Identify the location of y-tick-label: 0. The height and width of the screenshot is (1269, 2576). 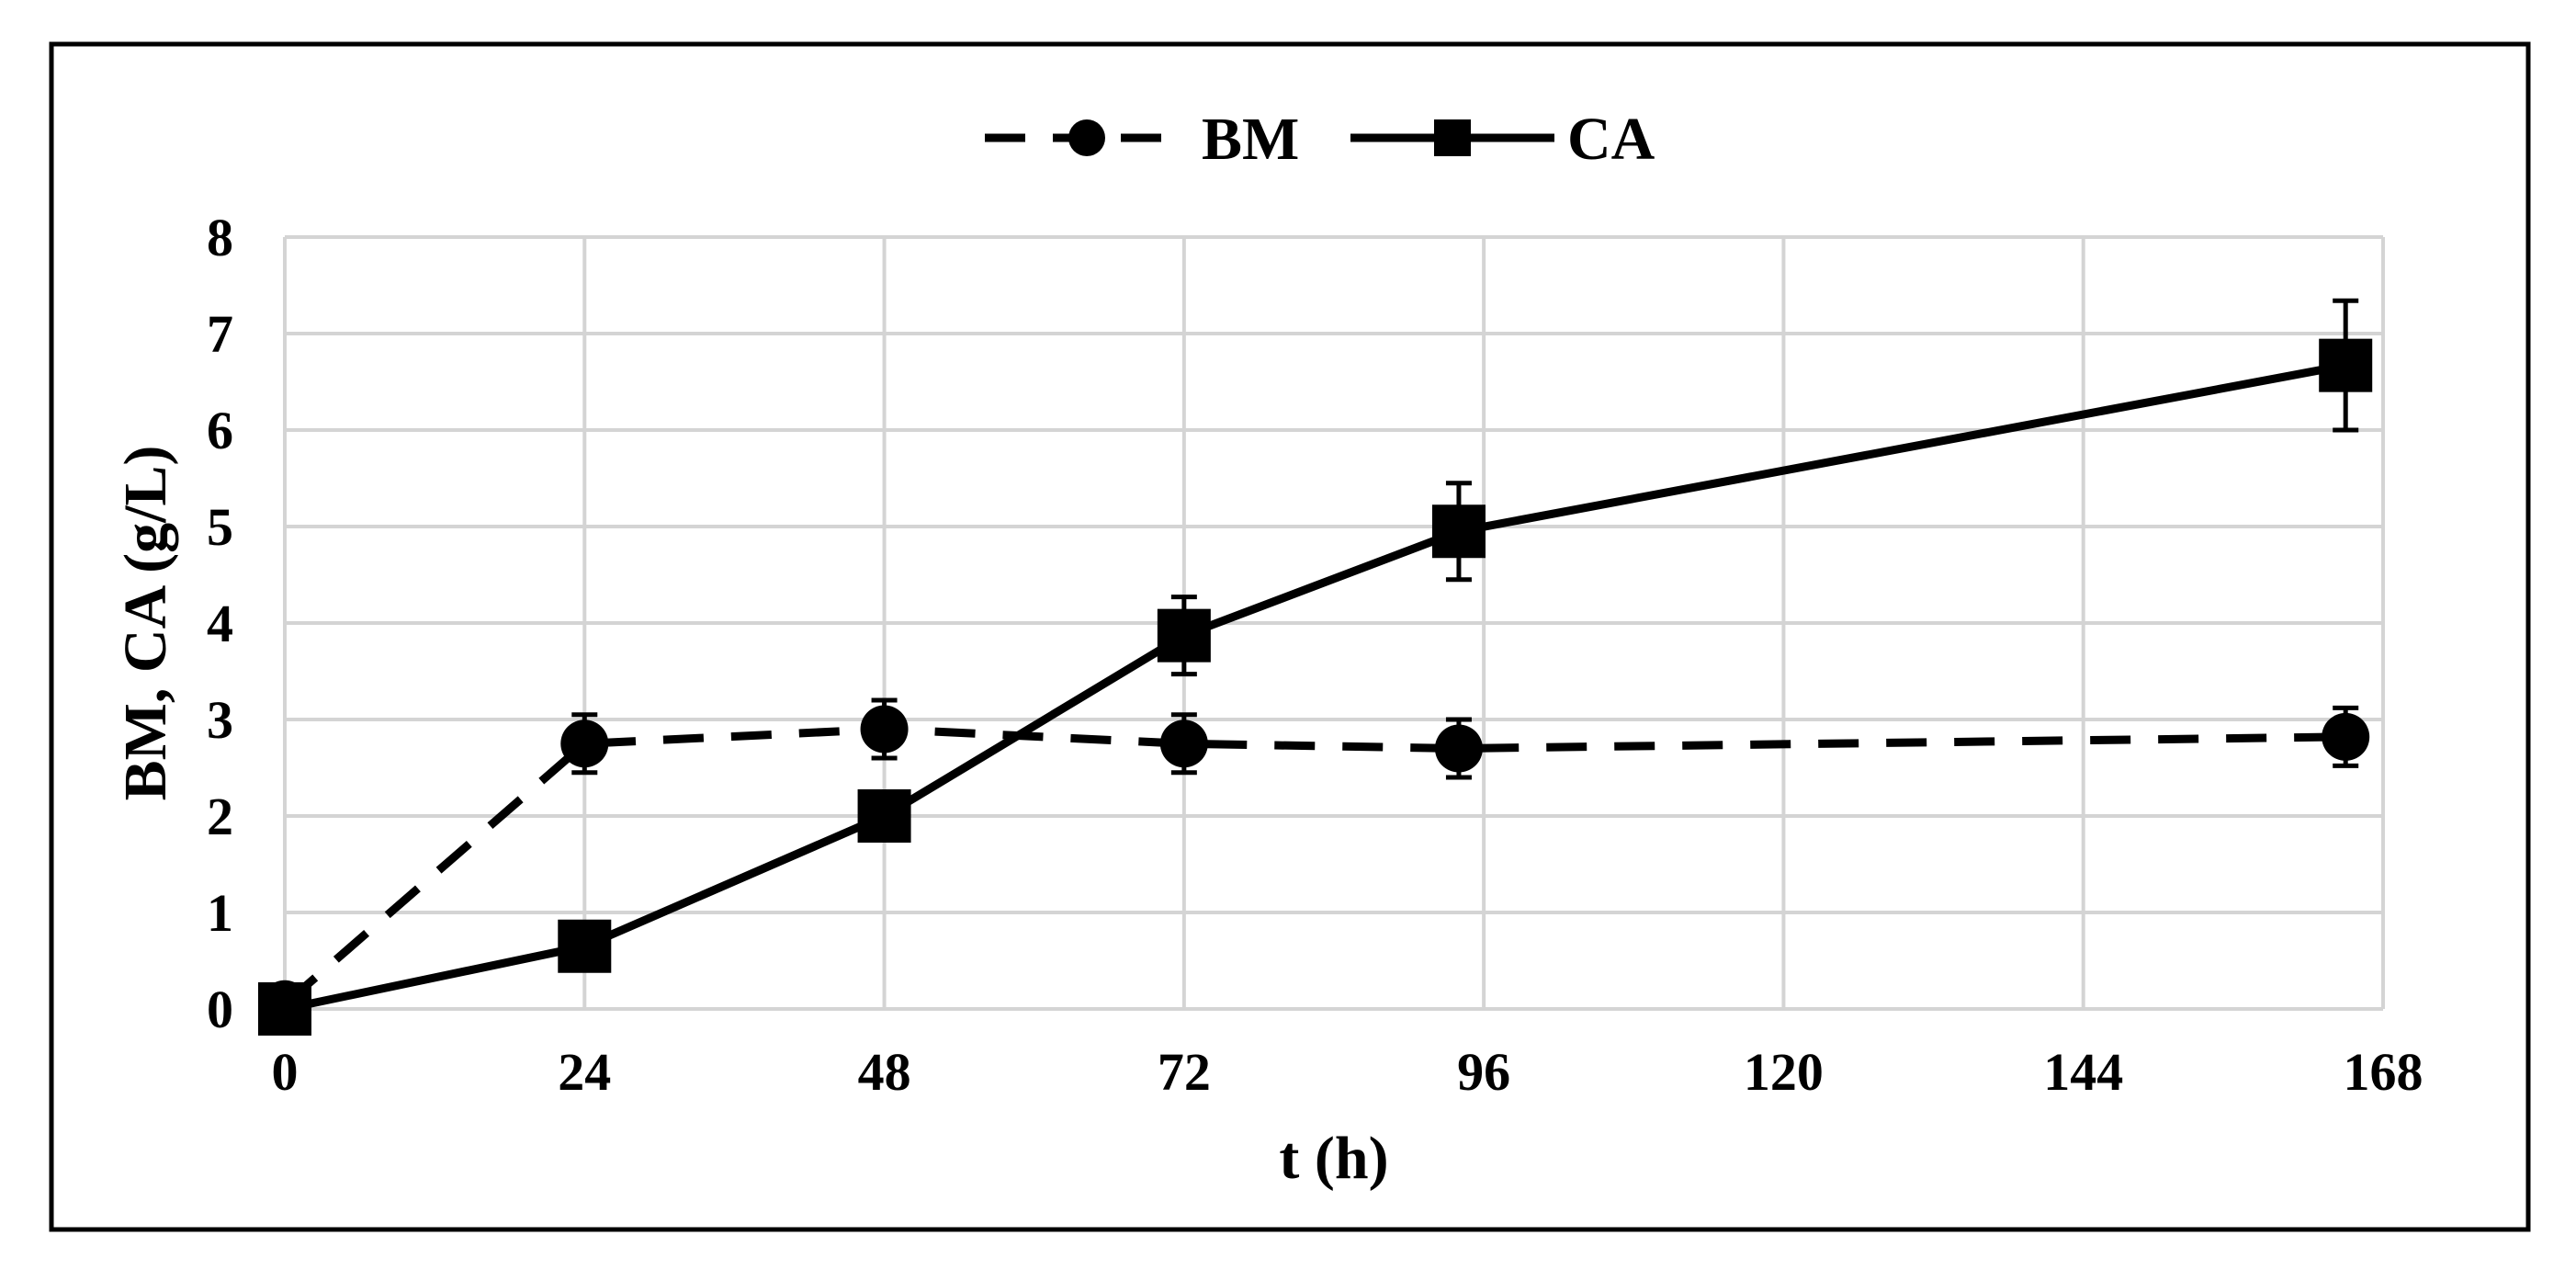
(220, 1009).